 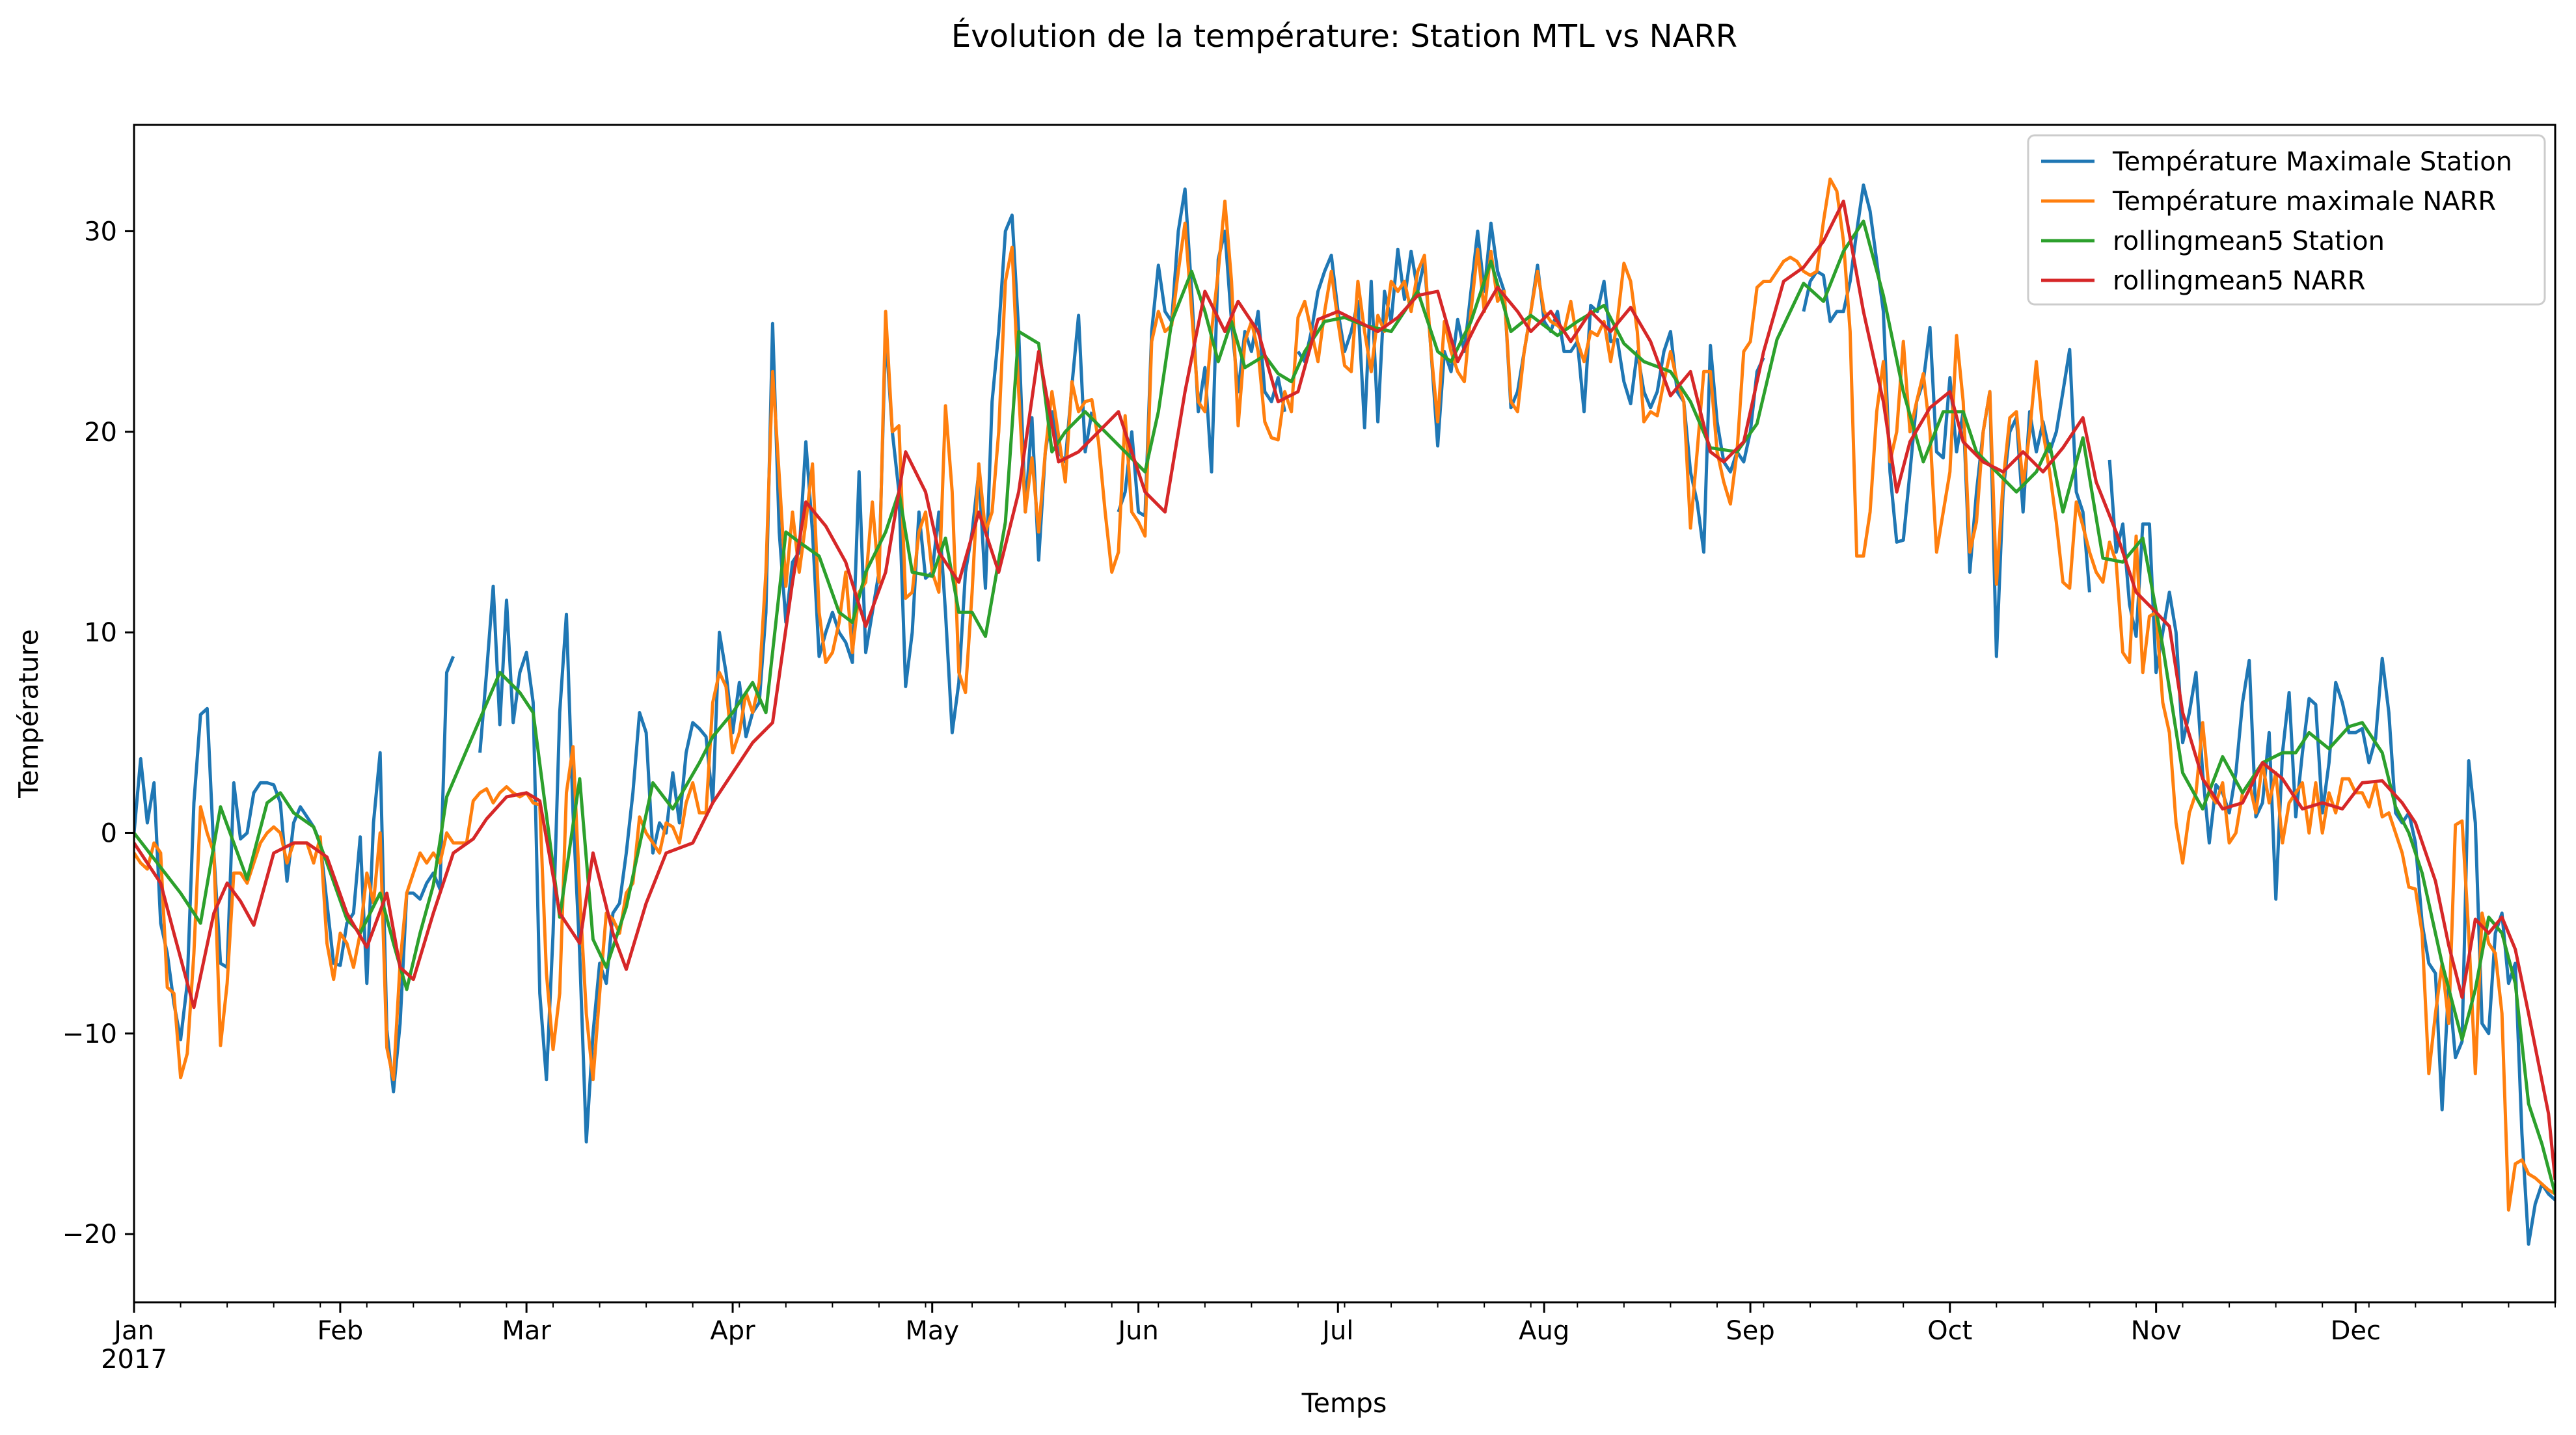 I want to click on x-tick-label: Nov, so click(x=2156, y=1331).